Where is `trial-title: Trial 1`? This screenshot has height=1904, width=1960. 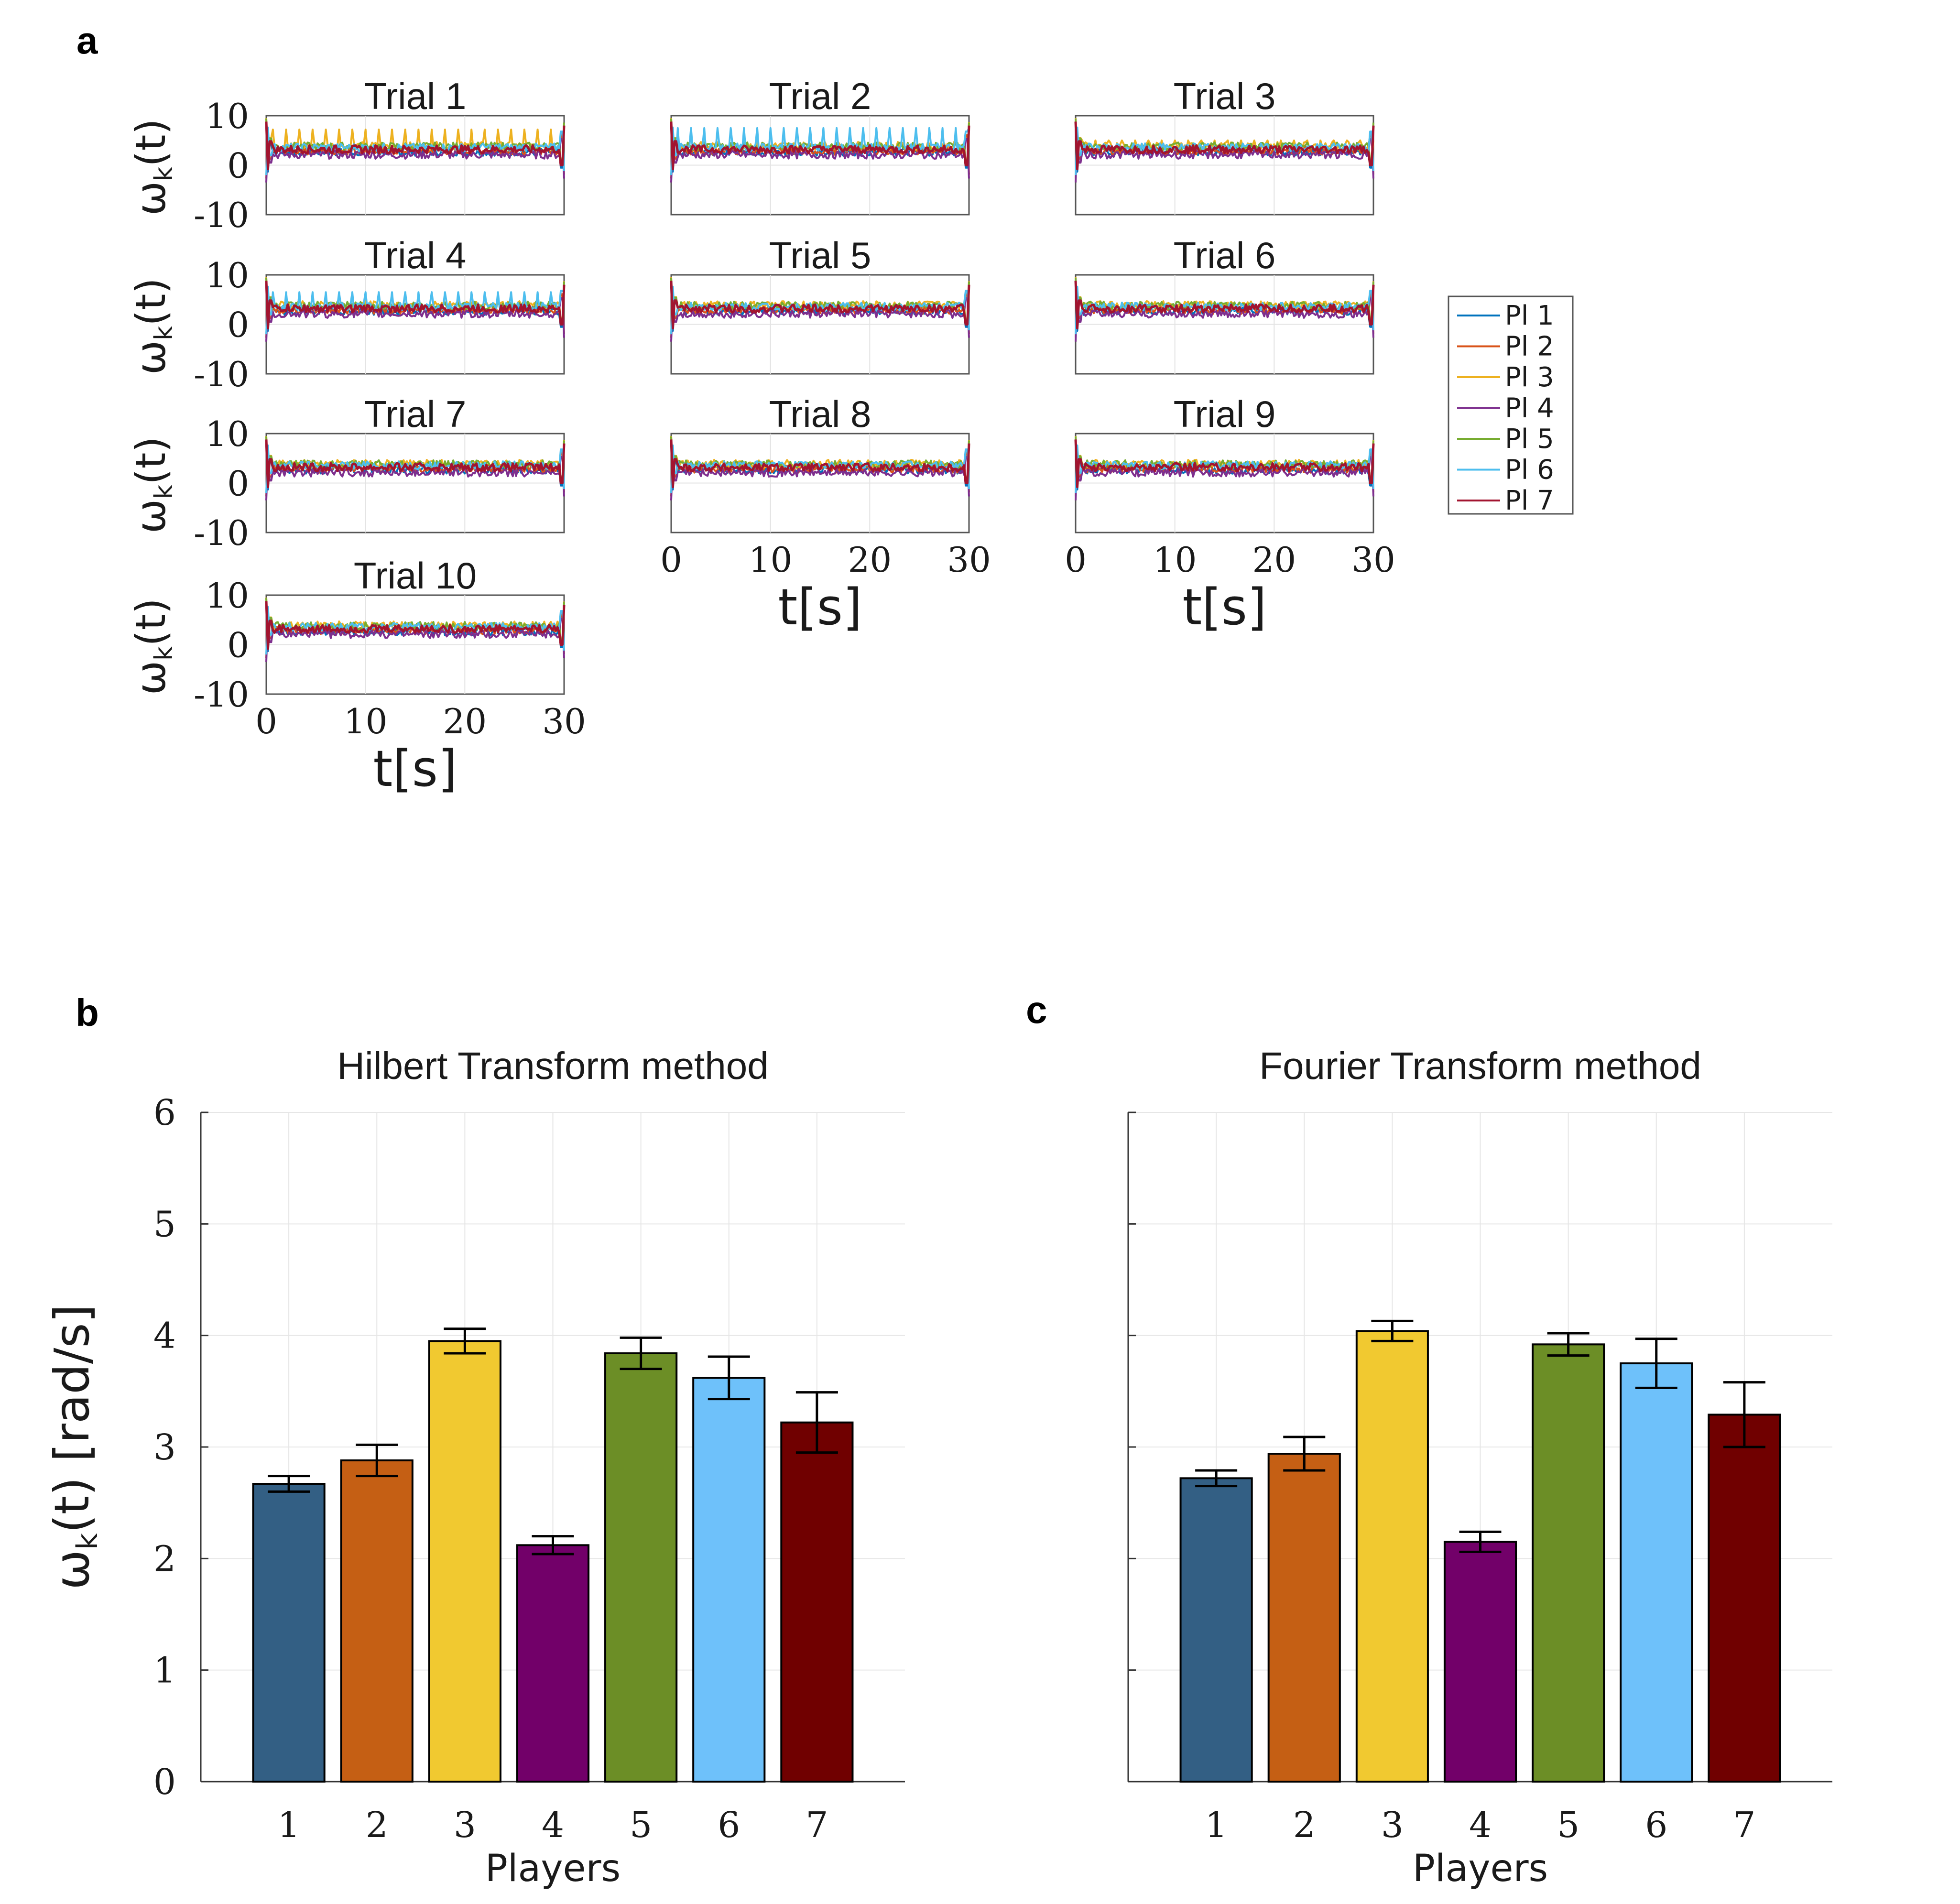
trial-title: Trial 1 is located at coordinates (415, 96).